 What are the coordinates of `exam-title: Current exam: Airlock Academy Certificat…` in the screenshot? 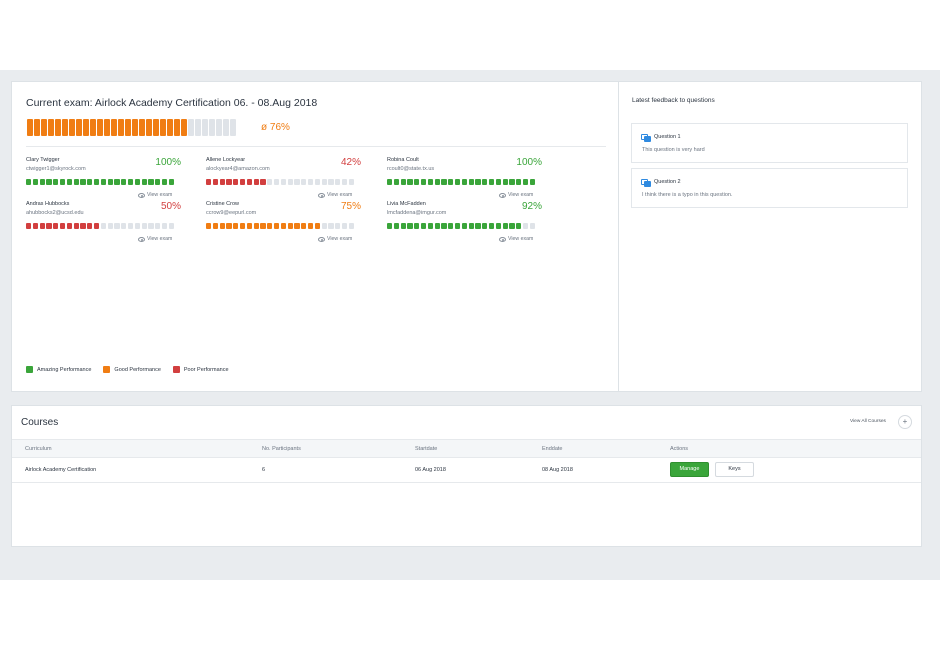 It's located at (172, 103).